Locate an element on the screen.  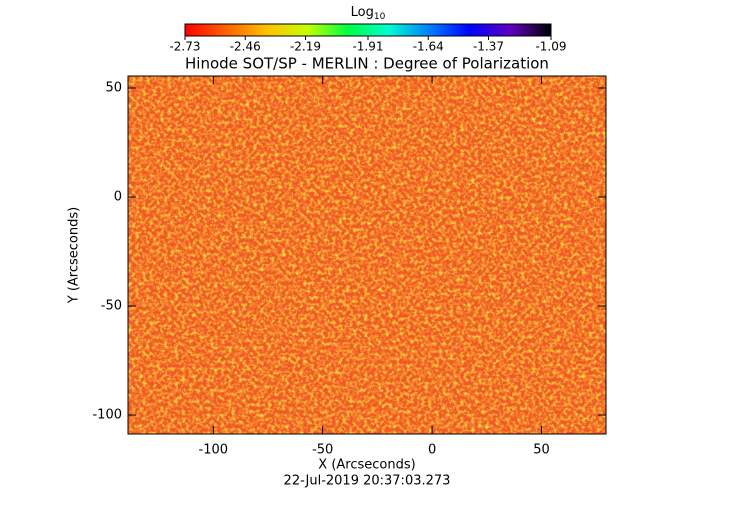
x-tick-label: 0 is located at coordinates (432, 450).